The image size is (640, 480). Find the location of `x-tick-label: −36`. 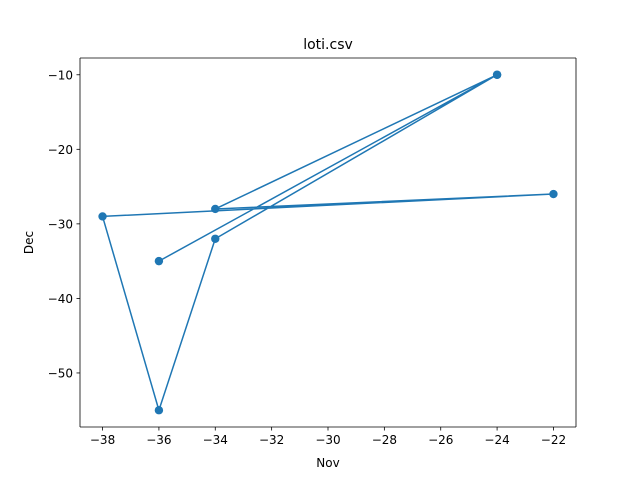

x-tick-label: −36 is located at coordinates (158, 440).